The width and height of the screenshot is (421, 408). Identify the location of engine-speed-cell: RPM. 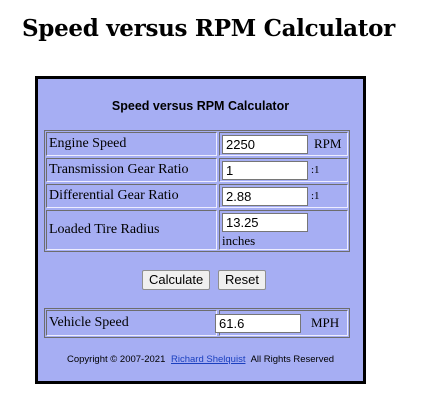
(283, 144).